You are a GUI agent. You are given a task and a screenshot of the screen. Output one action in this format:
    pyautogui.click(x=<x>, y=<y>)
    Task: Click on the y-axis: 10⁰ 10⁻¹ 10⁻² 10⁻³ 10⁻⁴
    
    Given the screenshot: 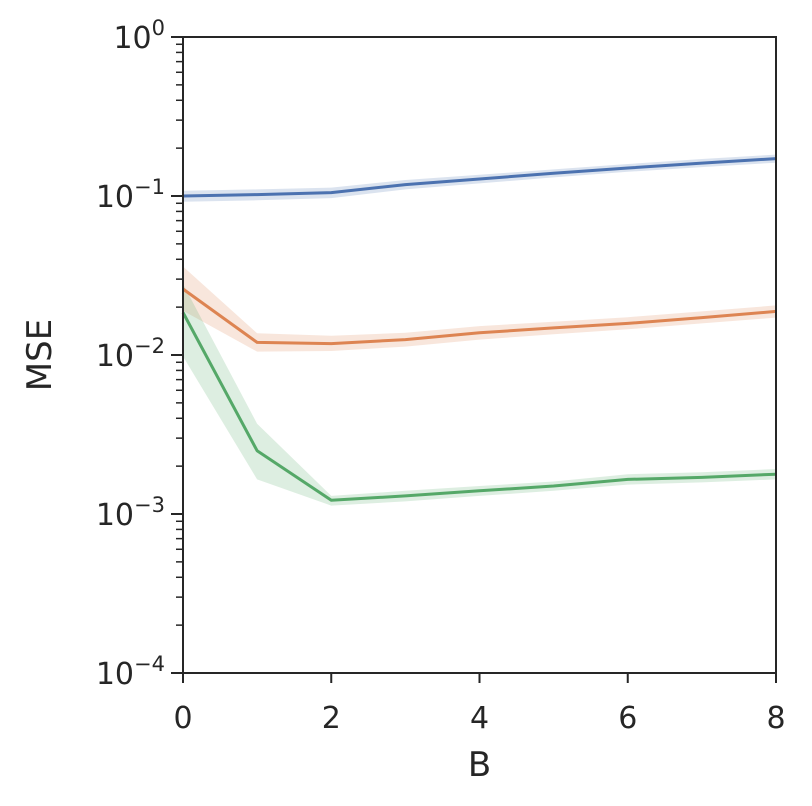 What is the action you would take?
    pyautogui.click(x=139, y=354)
    